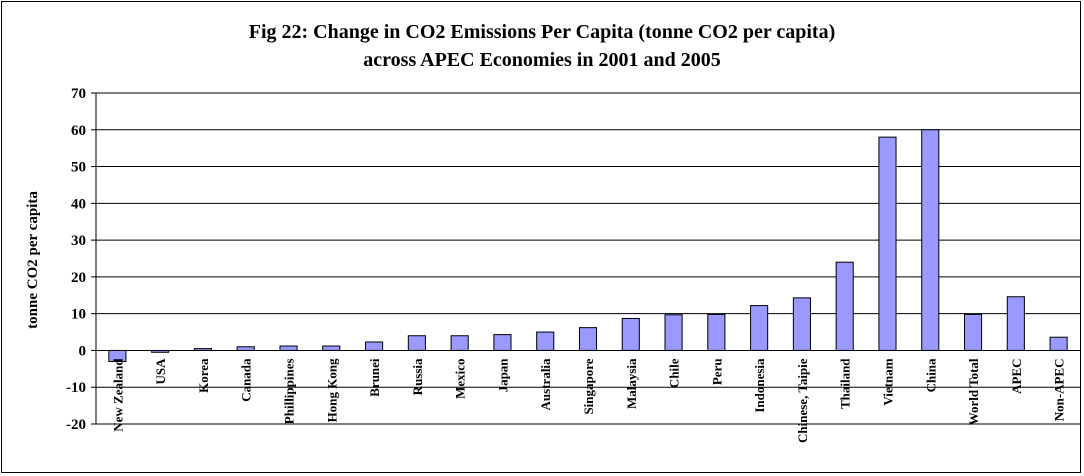 The image size is (1084, 476). I want to click on x-category-label: World Total, so click(973, 391).